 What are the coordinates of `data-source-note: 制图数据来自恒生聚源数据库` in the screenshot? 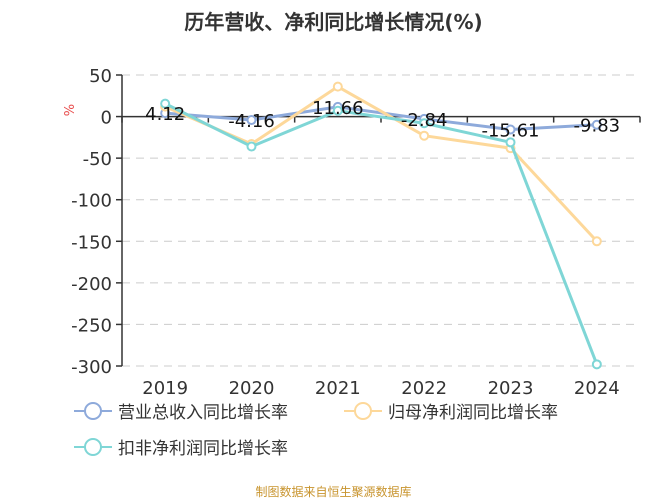 It's located at (333, 492).